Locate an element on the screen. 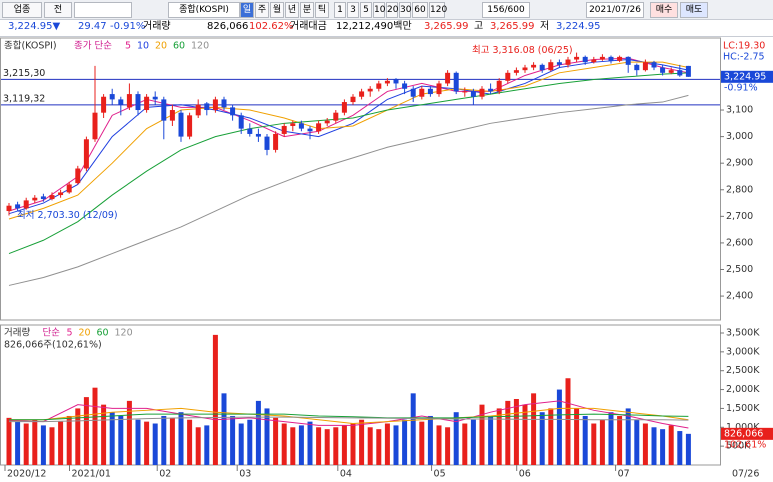 This screenshot has height=482, width=773. y-tick-label: 3,000 is located at coordinates (739, 136).